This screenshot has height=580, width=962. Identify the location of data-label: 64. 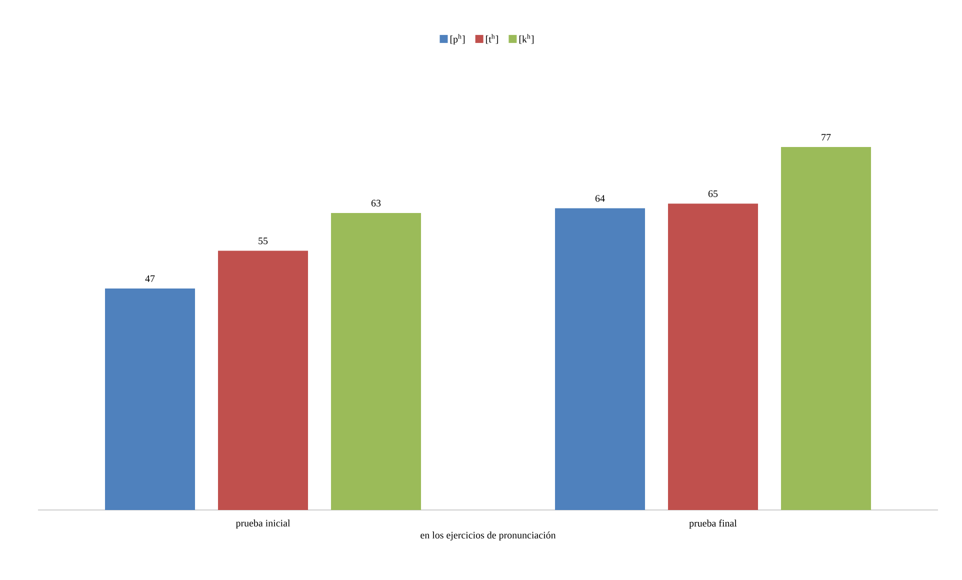
(600, 198).